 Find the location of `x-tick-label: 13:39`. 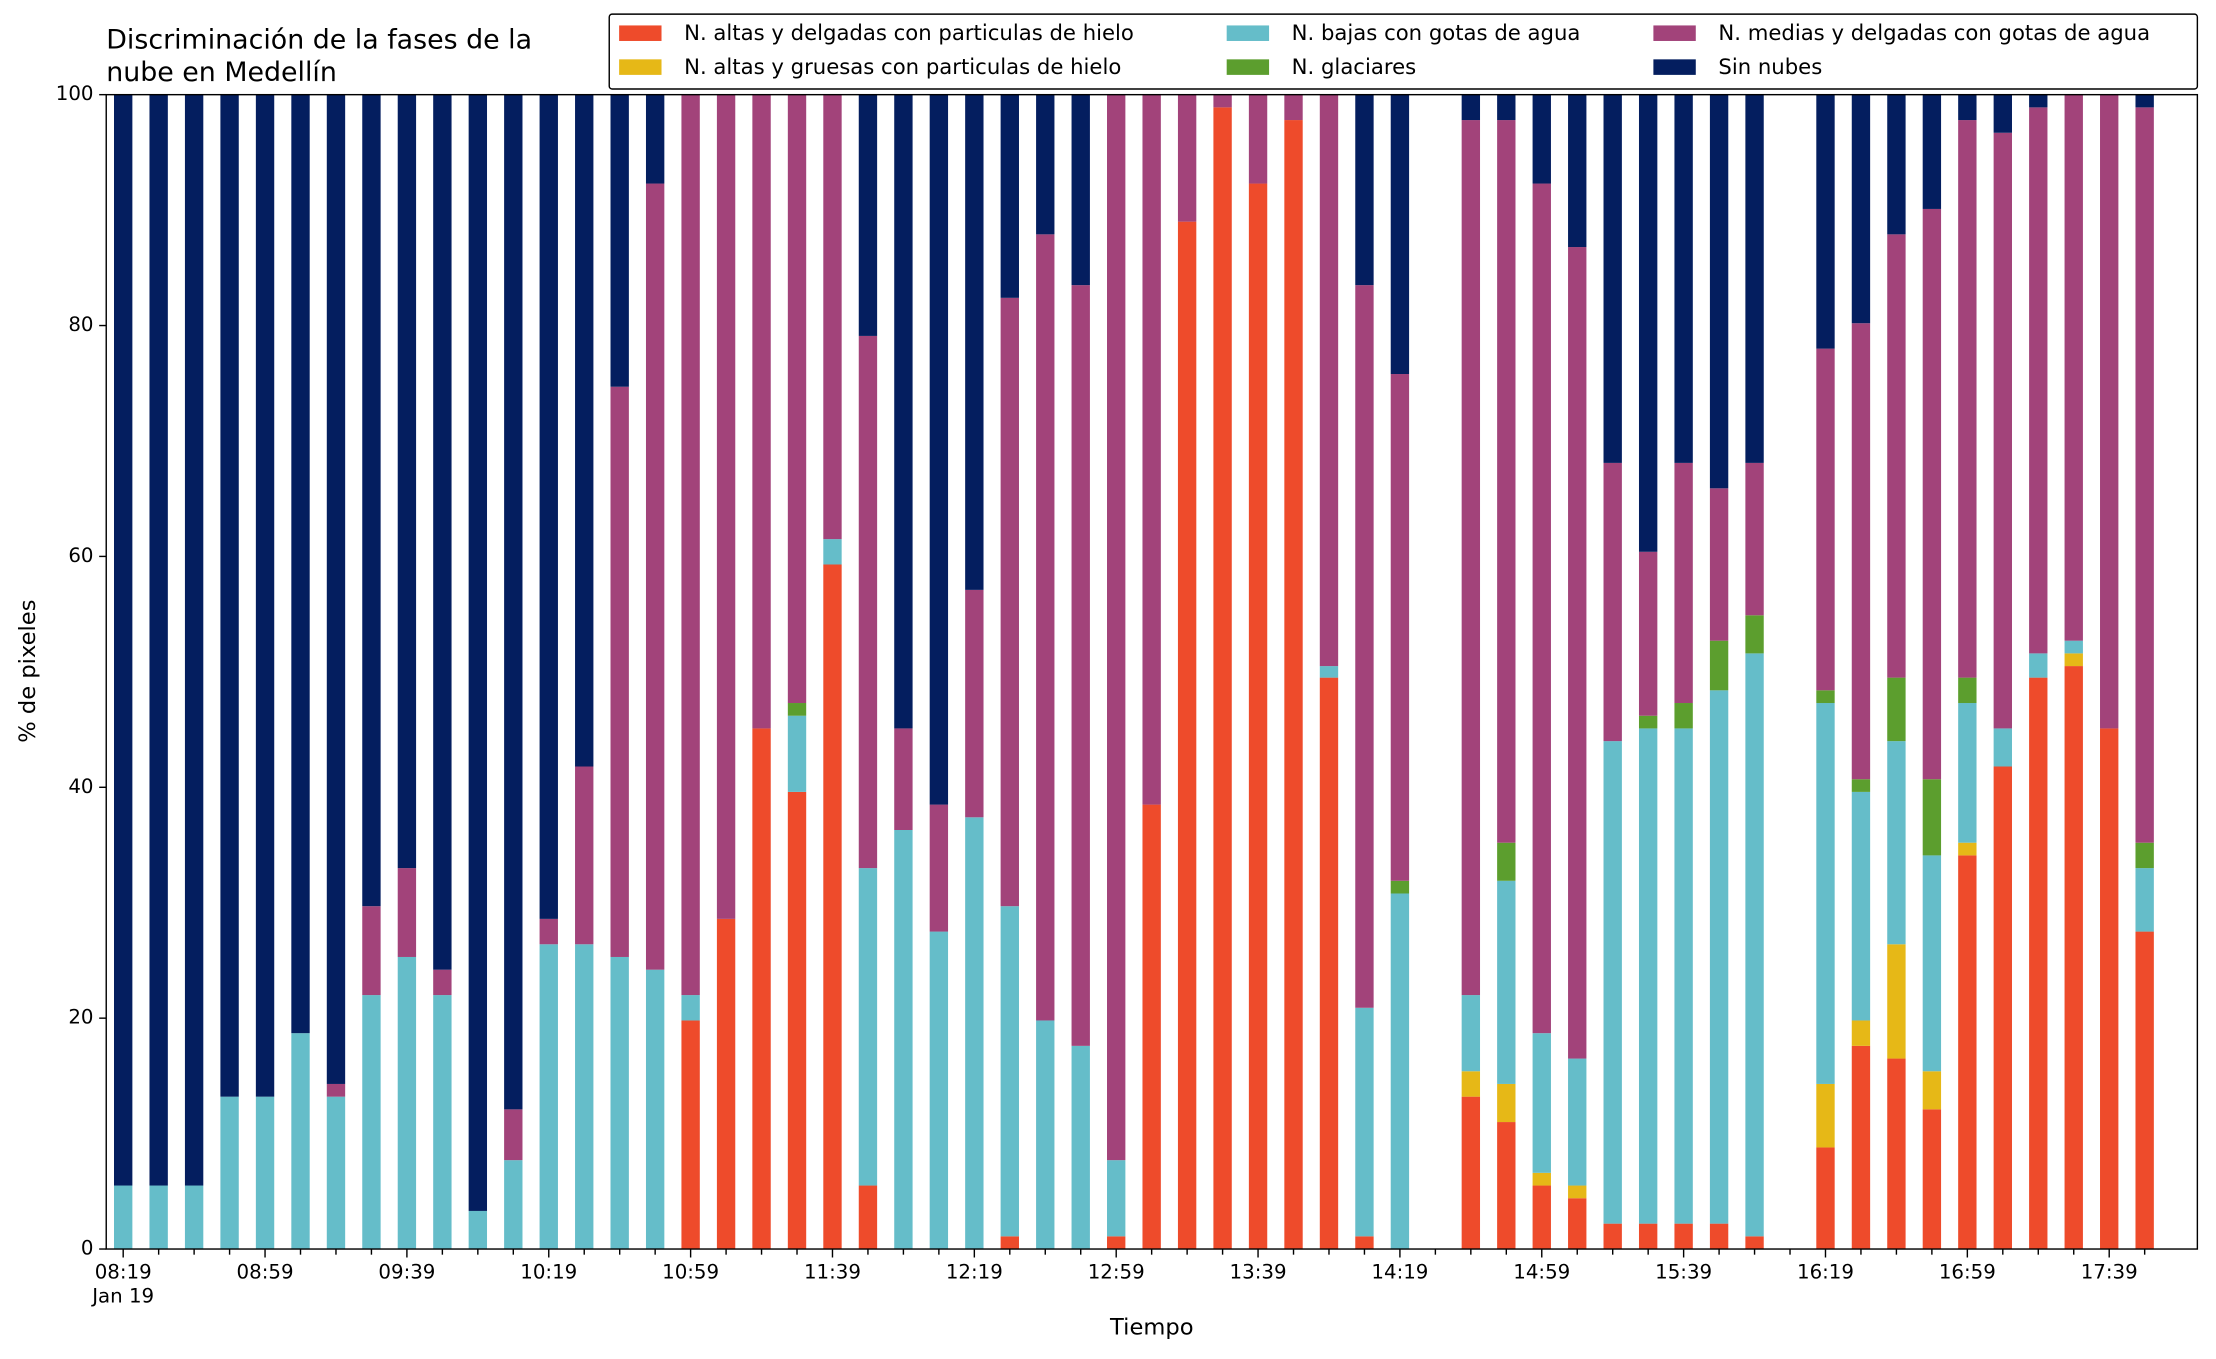

x-tick-label: 13:39 is located at coordinates (1258, 1272).